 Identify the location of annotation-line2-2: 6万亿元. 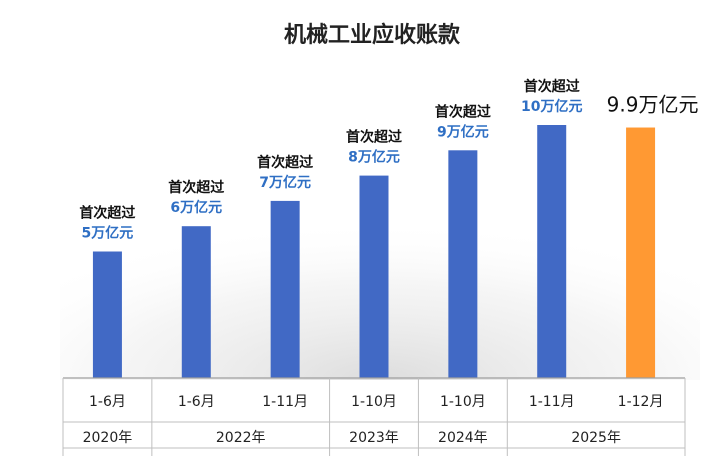
(196, 207).